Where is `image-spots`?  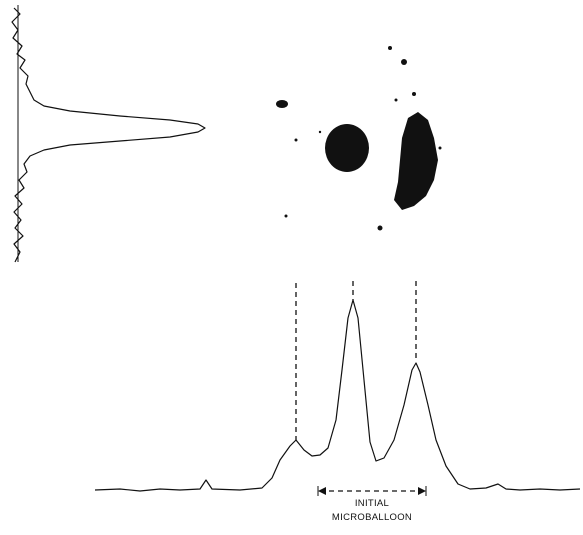
image-spots is located at coordinates (359, 138).